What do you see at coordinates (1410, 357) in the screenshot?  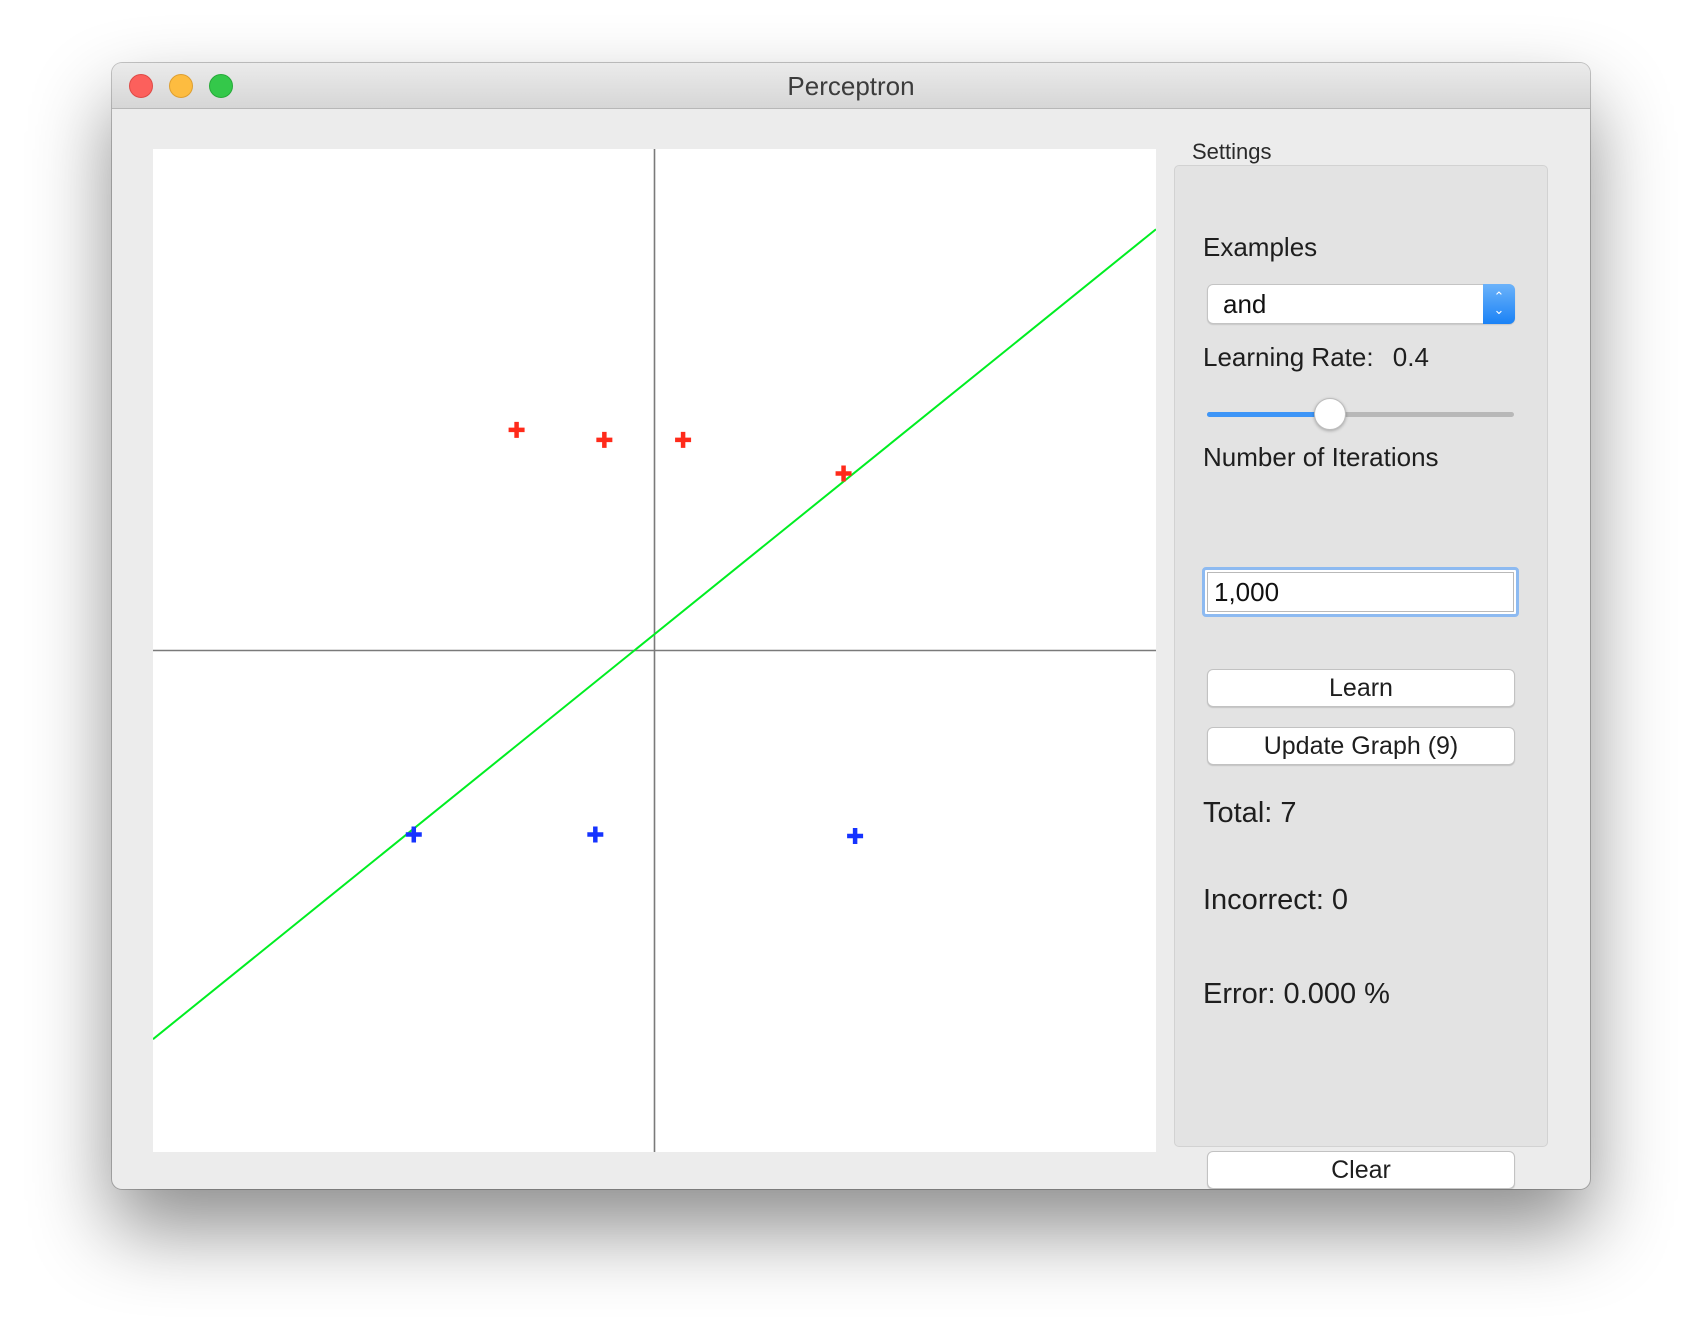 I see `learning-rate-value: 0.4` at bounding box center [1410, 357].